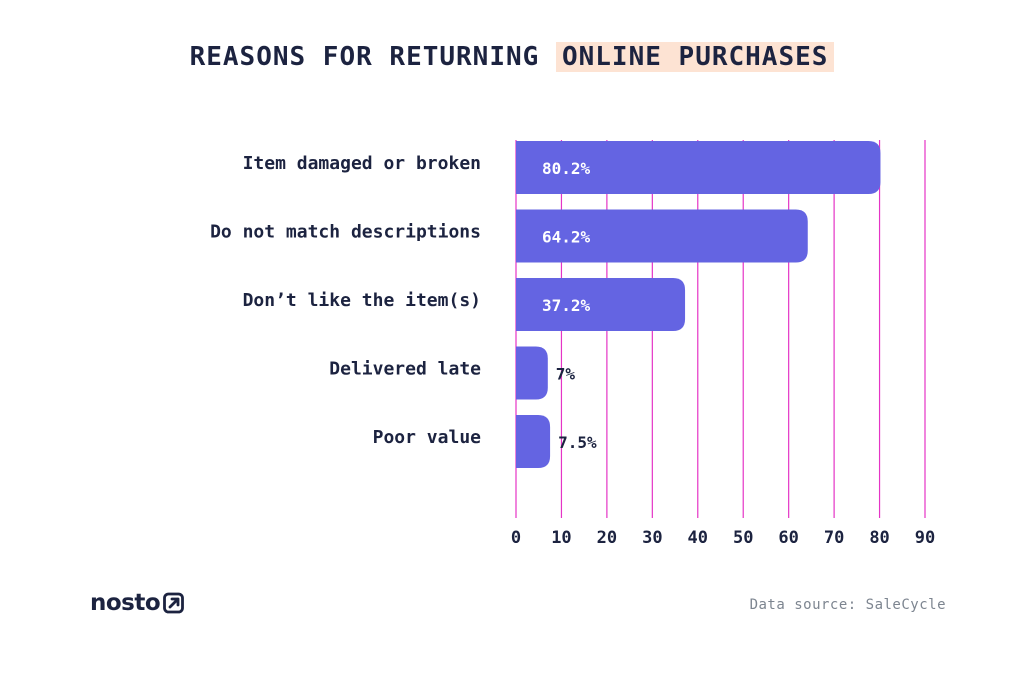  Describe the element at coordinates (516, 538) in the screenshot. I see `x-tick-label-0: 0` at that location.